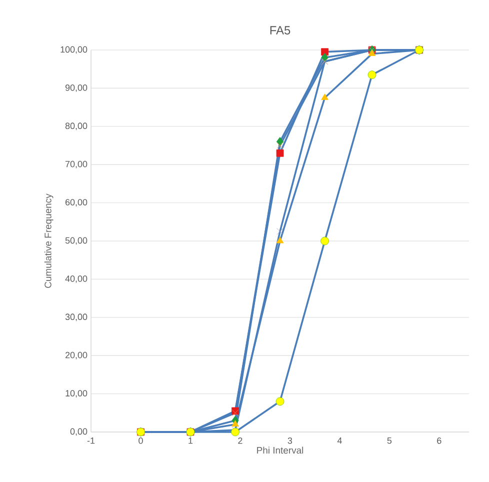 This screenshot has width=489, height=482. Describe the element at coordinates (76, 88) in the screenshot. I see `y-tick-label: 90,00` at that location.